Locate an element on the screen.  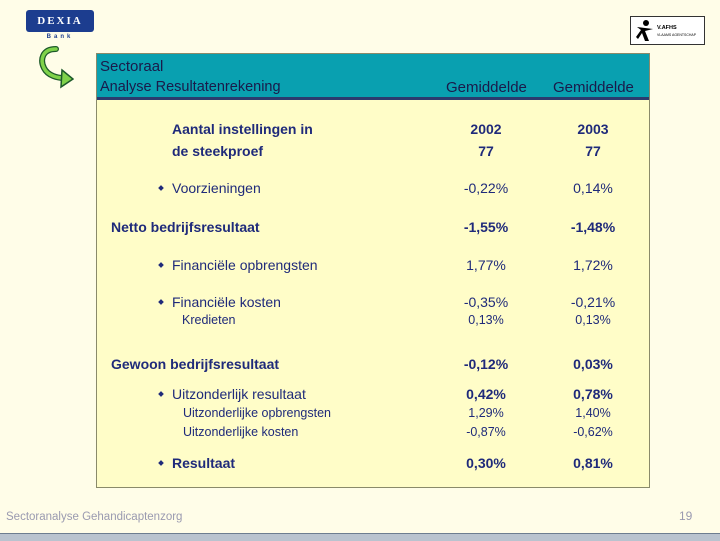
gewoon-2002: -0,12% is located at coordinates (486, 364).